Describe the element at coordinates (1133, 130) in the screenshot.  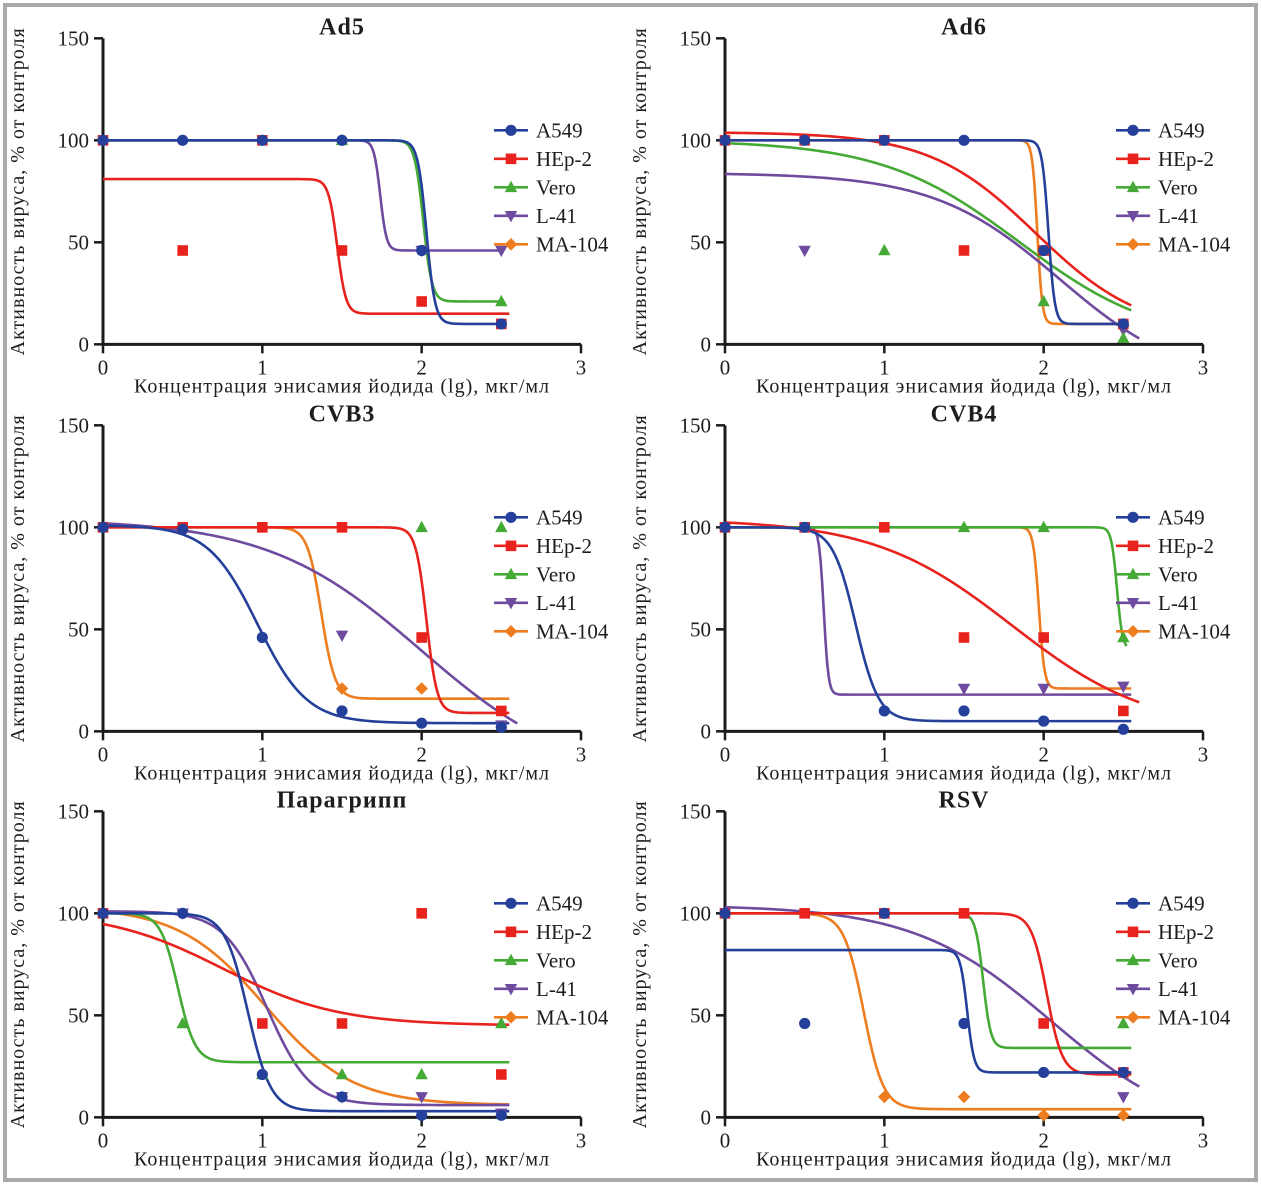
I see `legend-marker-A549` at that location.